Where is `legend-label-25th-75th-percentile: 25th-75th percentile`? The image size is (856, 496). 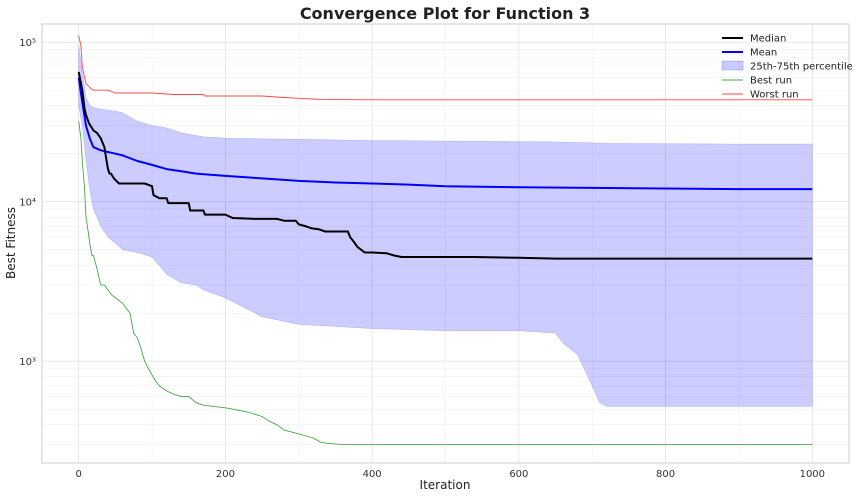 legend-label-25th-75th-percentile: 25th-75th percentile is located at coordinates (801, 67).